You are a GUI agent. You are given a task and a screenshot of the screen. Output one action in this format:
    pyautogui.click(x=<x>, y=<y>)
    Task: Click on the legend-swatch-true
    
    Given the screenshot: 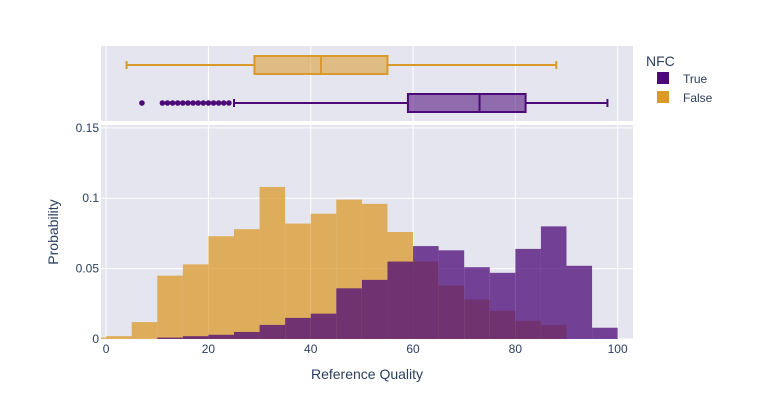 What is the action you would take?
    pyautogui.click(x=663, y=78)
    